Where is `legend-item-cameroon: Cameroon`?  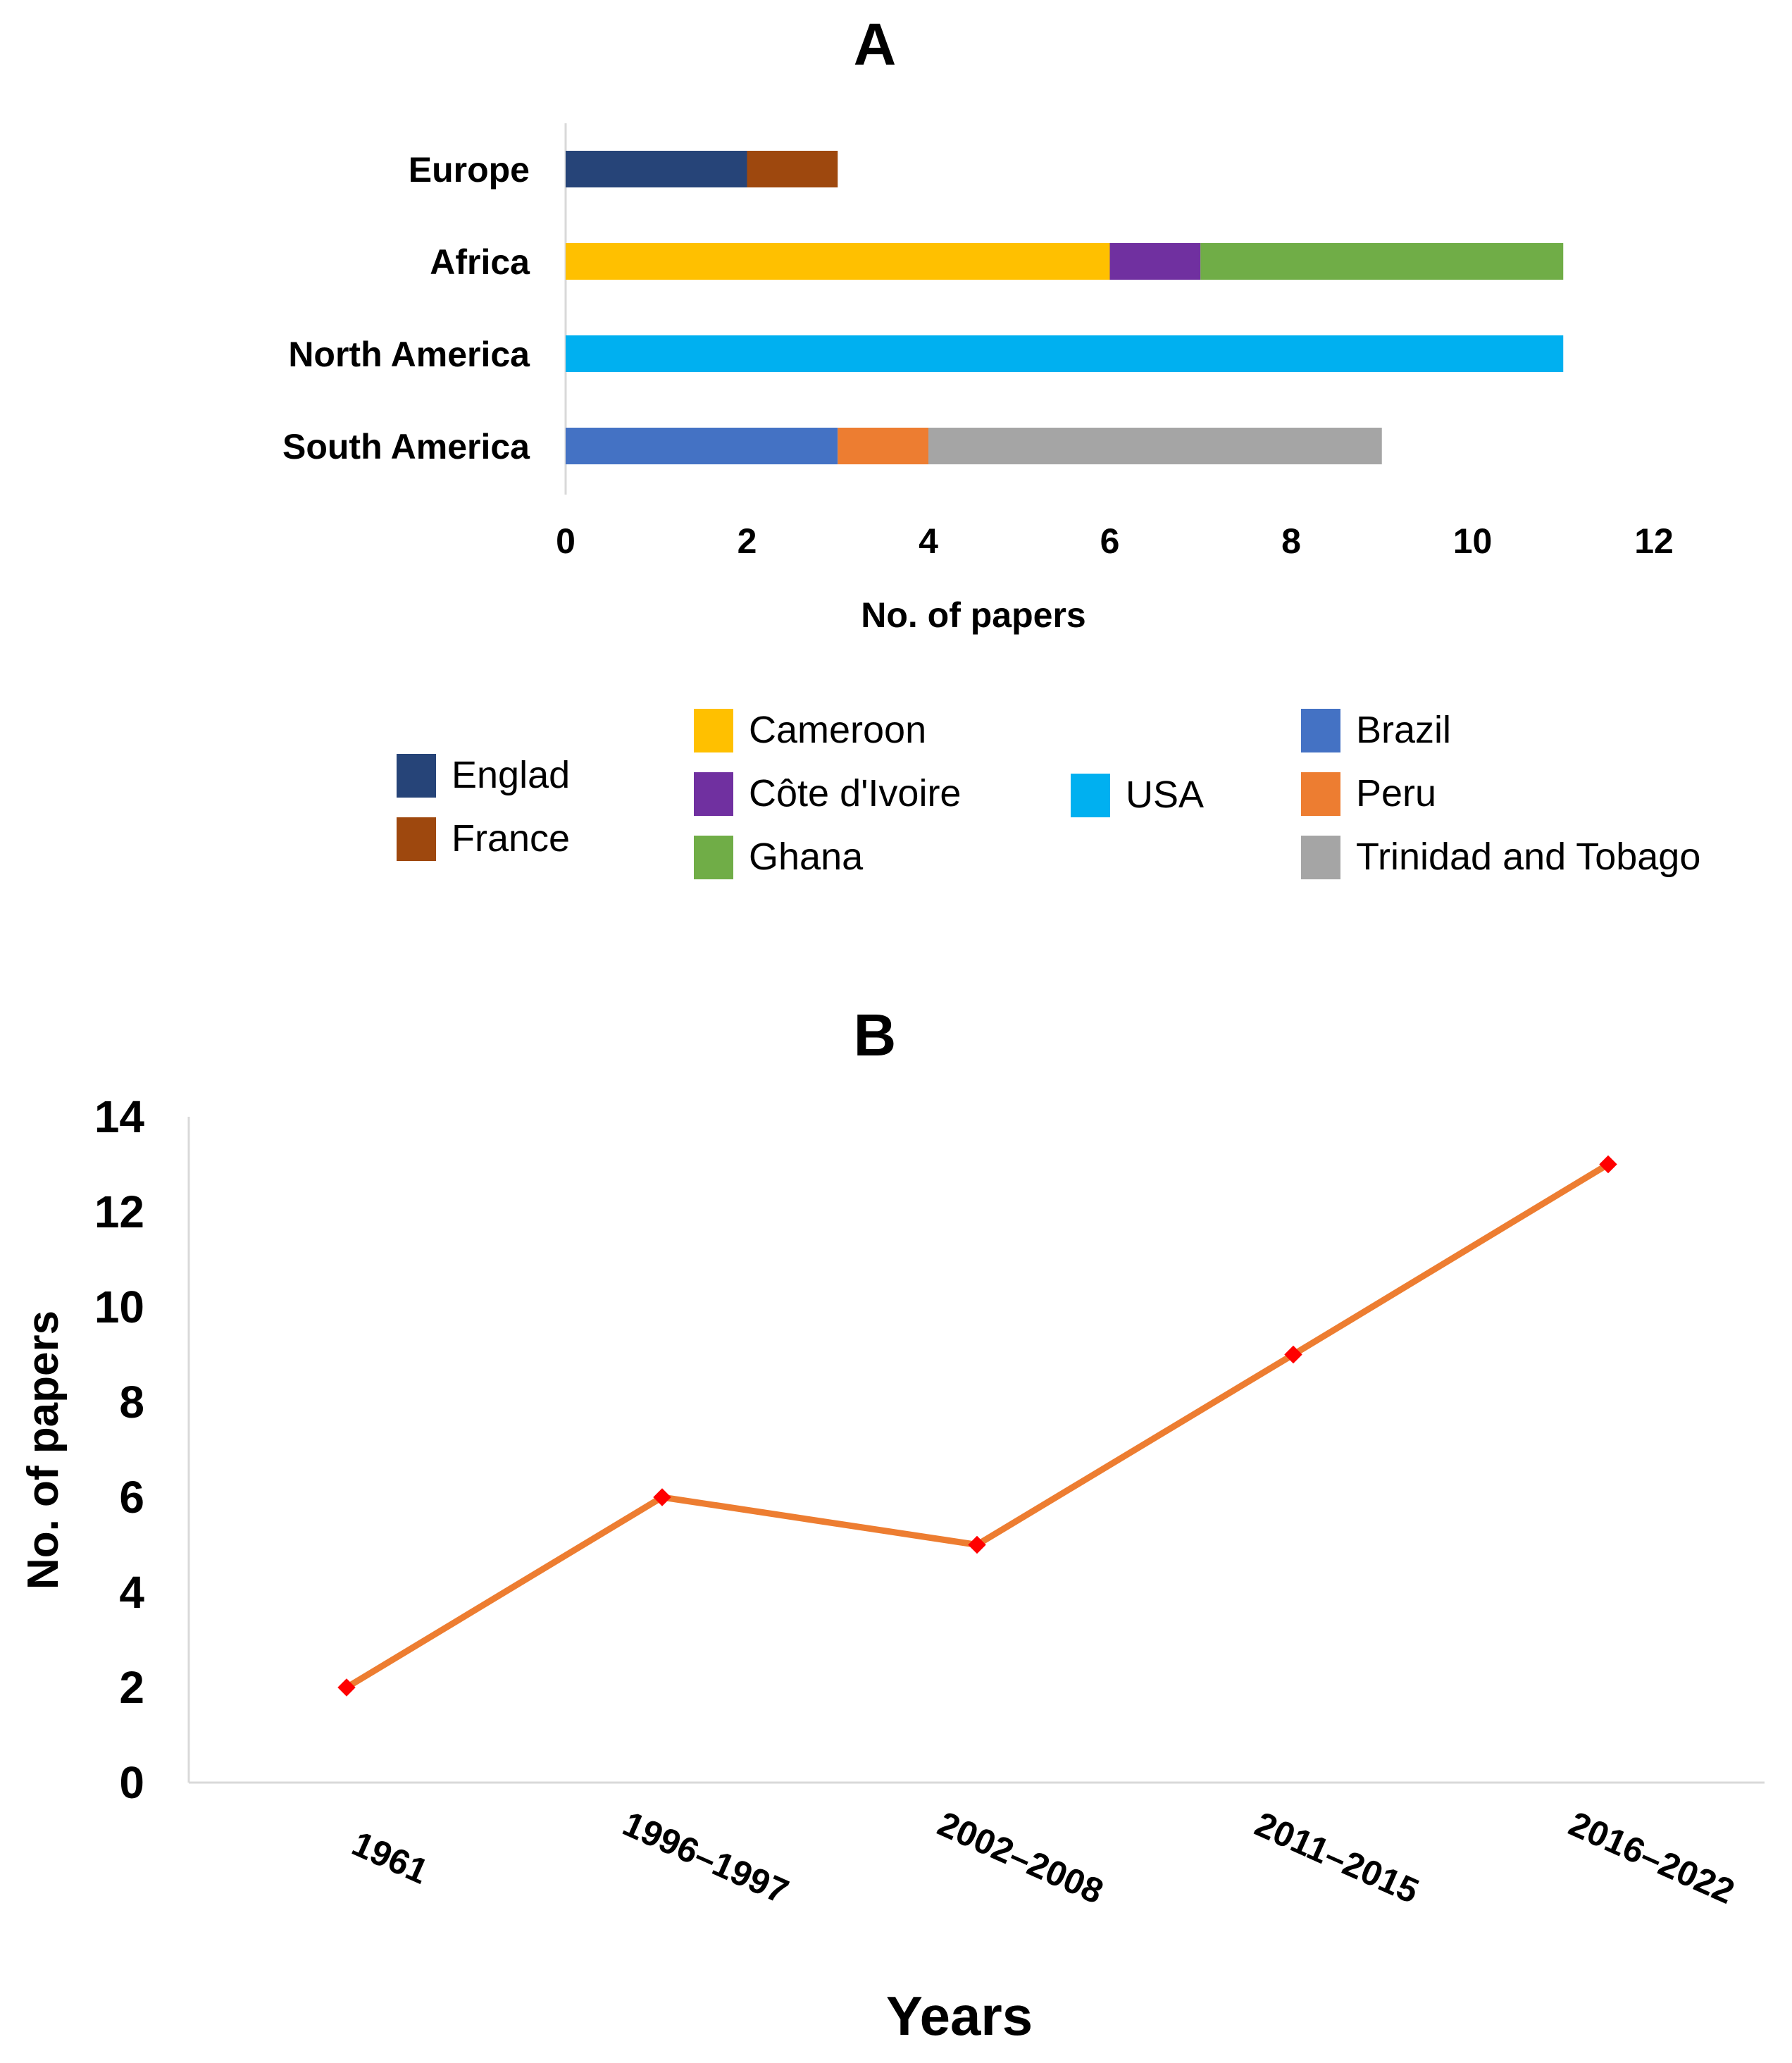
legend-item-cameroon: Cameroon is located at coordinates (810, 731).